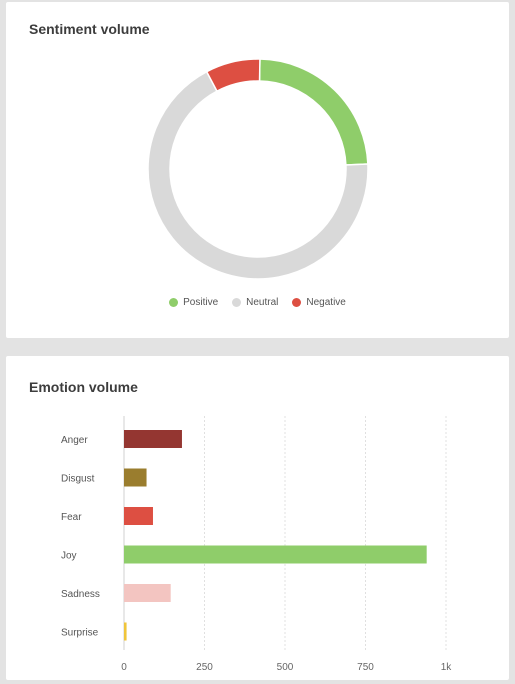  What do you see at coordinates (125, 631) in the screenshot?
I see `bar-surprise` at bounding box center [125, 631].